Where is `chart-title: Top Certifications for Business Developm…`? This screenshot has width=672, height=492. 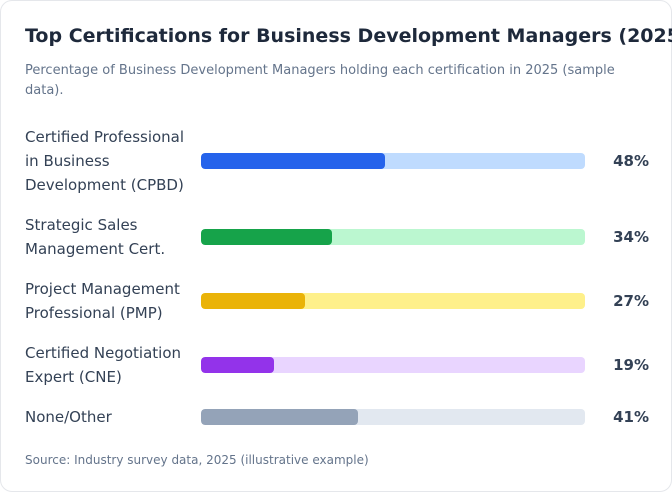 chart-title: Top Certifications for Business Developm… is located at coordinates (348, 36).